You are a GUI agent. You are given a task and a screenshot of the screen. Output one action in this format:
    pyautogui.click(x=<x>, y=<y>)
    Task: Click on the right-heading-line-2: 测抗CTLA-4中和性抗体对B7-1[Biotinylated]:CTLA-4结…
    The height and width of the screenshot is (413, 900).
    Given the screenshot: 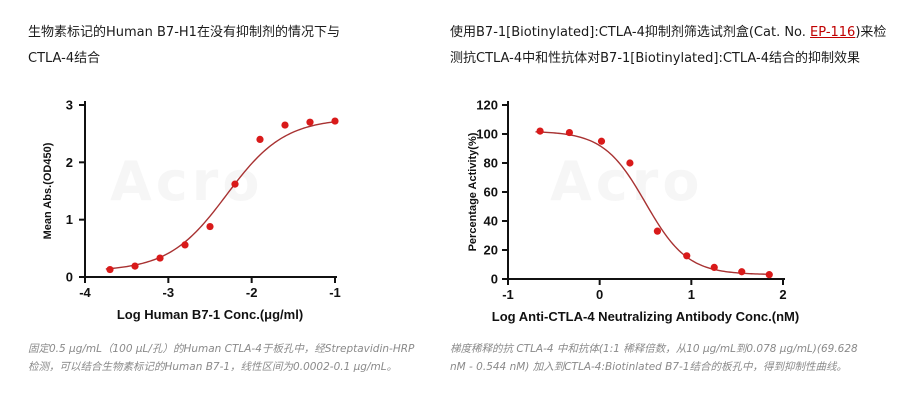 What is the action you would take?
    pyautogui.click(x=655, y=58)
    